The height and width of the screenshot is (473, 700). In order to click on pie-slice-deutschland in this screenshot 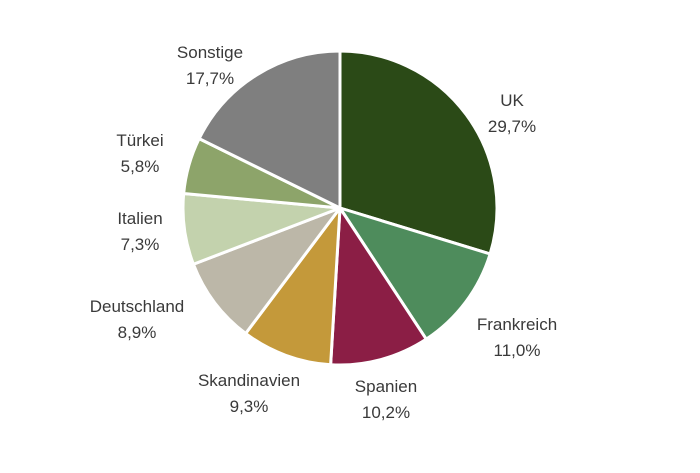, I will do `click(266, 270)`.